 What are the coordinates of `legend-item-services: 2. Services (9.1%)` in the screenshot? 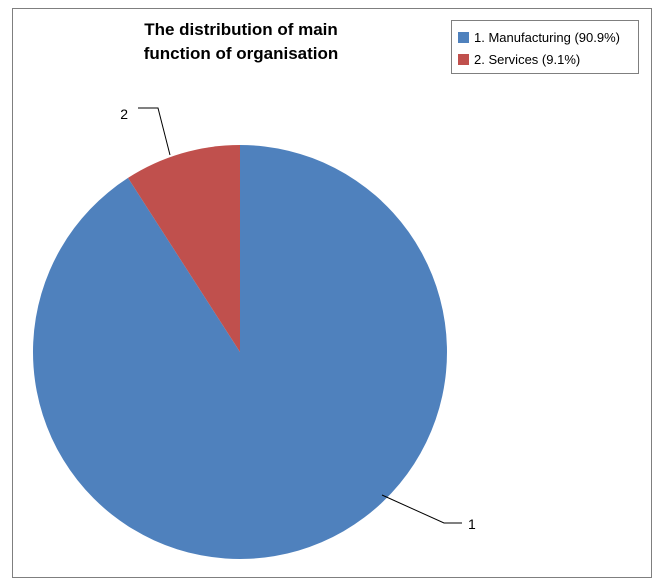 It's located at (548, 59).